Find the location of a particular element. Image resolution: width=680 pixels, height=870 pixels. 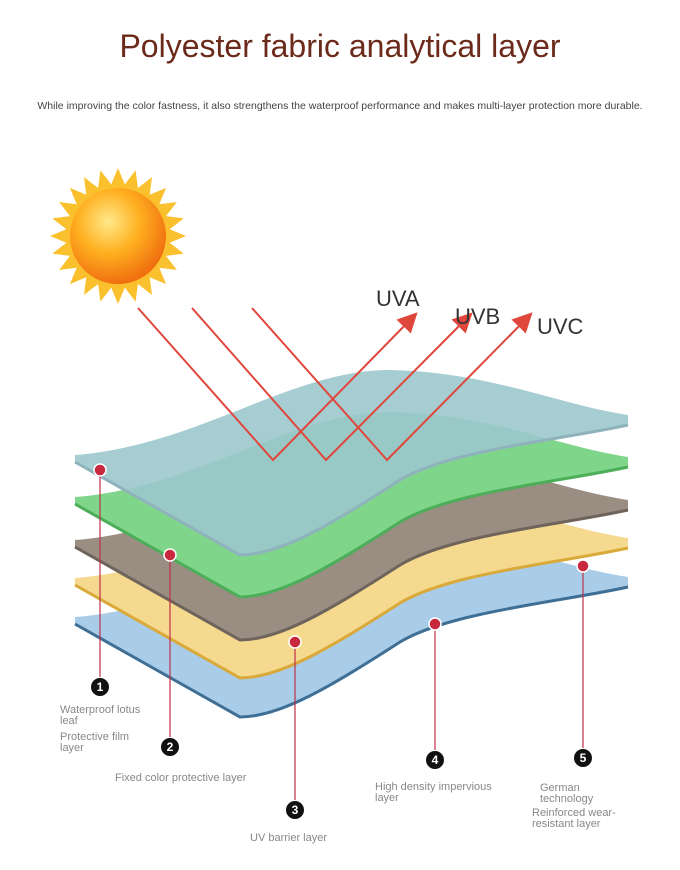

title: Polyester fabric analytical layer is located at coordinates (340, 46).